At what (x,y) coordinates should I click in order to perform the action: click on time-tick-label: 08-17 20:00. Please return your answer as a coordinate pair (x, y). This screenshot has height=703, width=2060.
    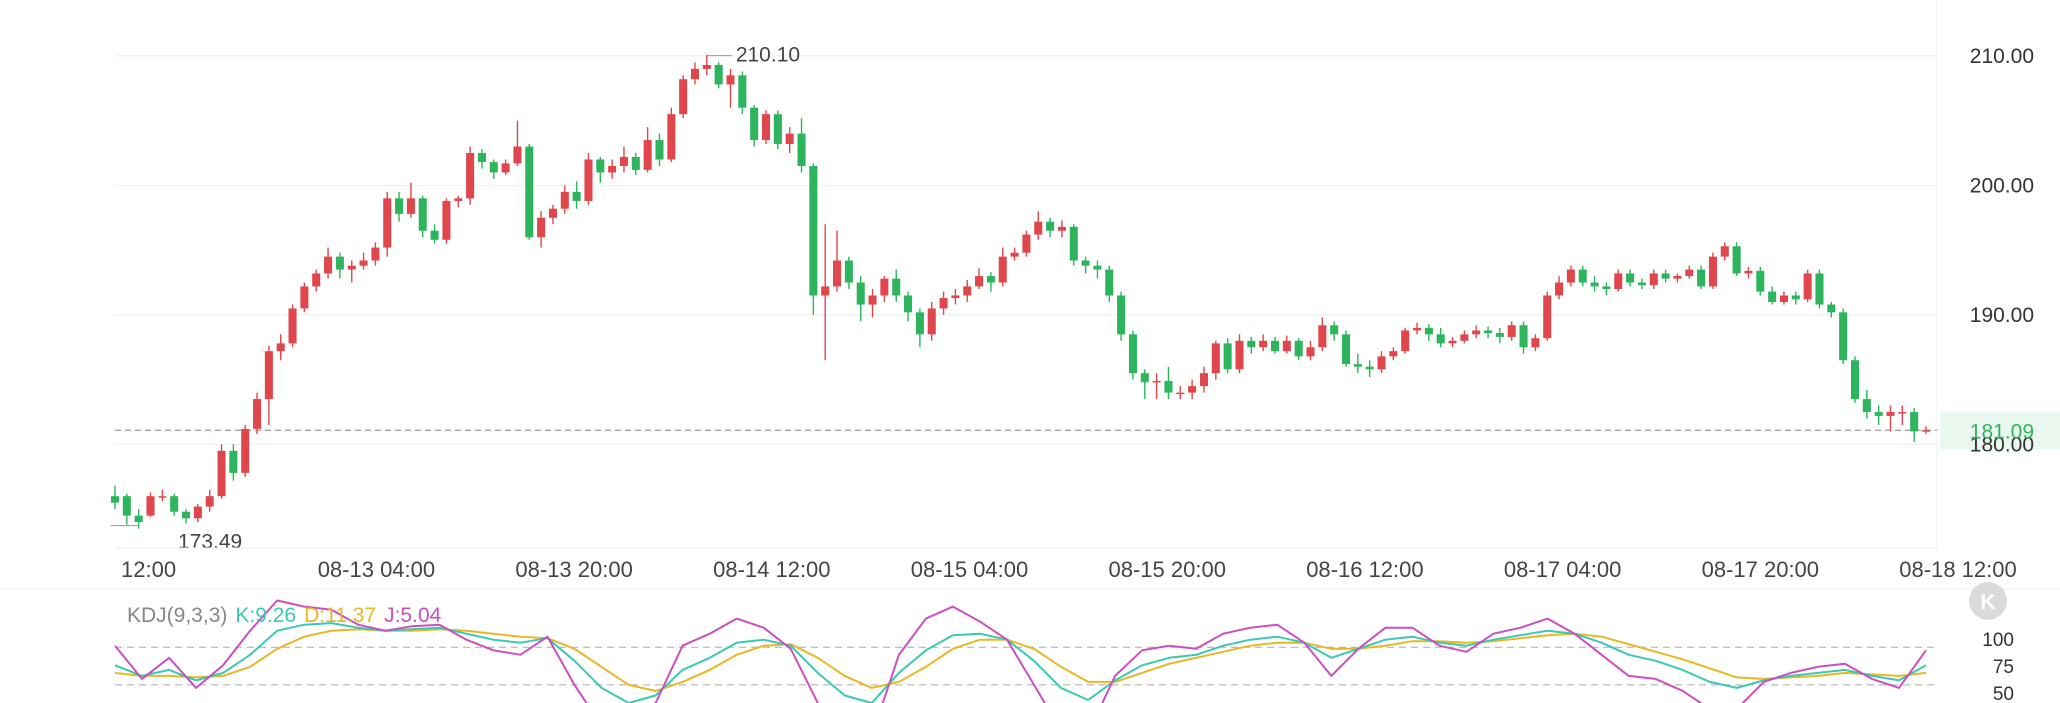
    Looking at the image, I should click on (1760, 569).